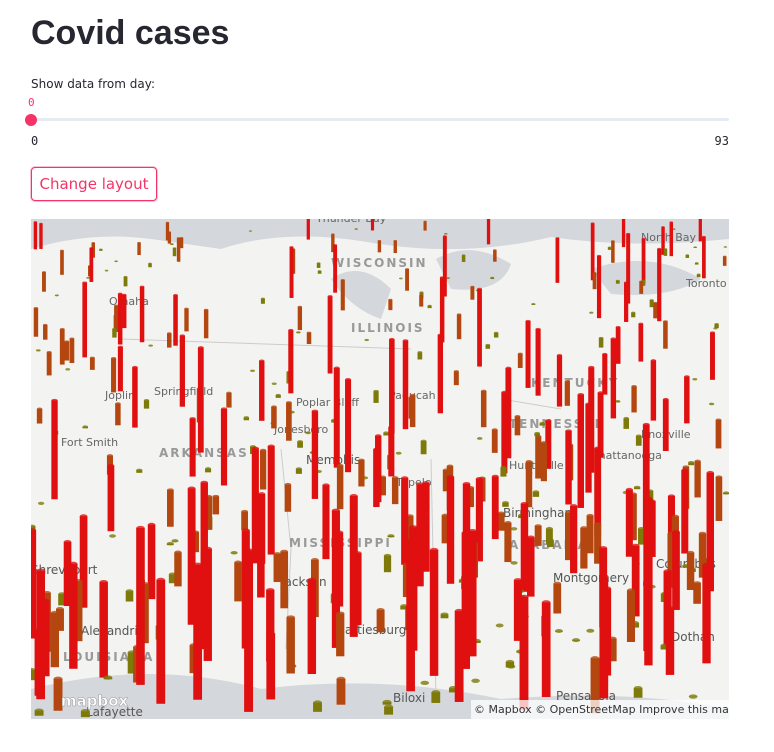 The image size is (774, 752). What do you see at coordinates (93, 84) in the screenshot?
I see `slider-label: Show data from day:` at bounding box center [93, 84].